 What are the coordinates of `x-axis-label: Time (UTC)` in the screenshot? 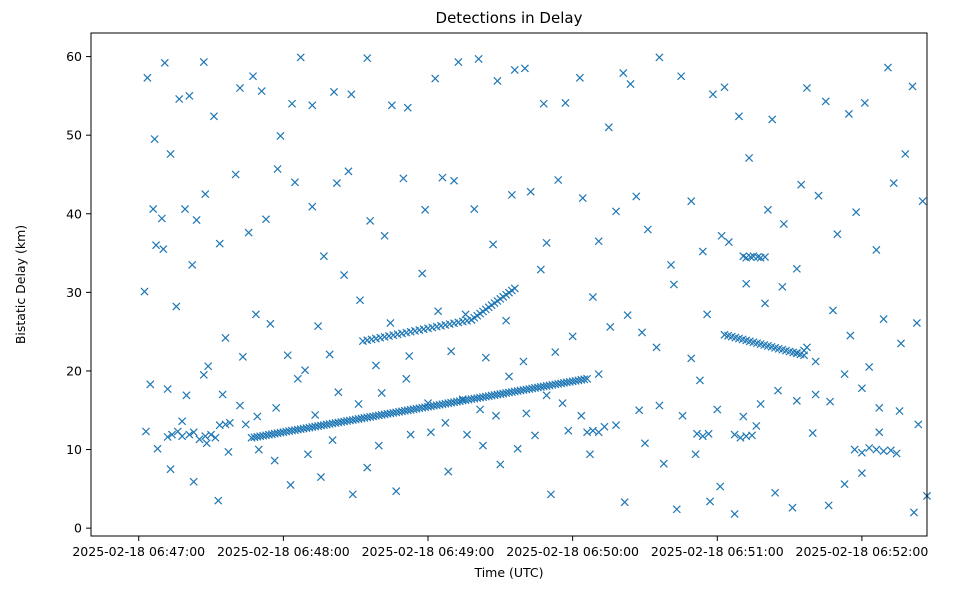 It's located at (508, 572).